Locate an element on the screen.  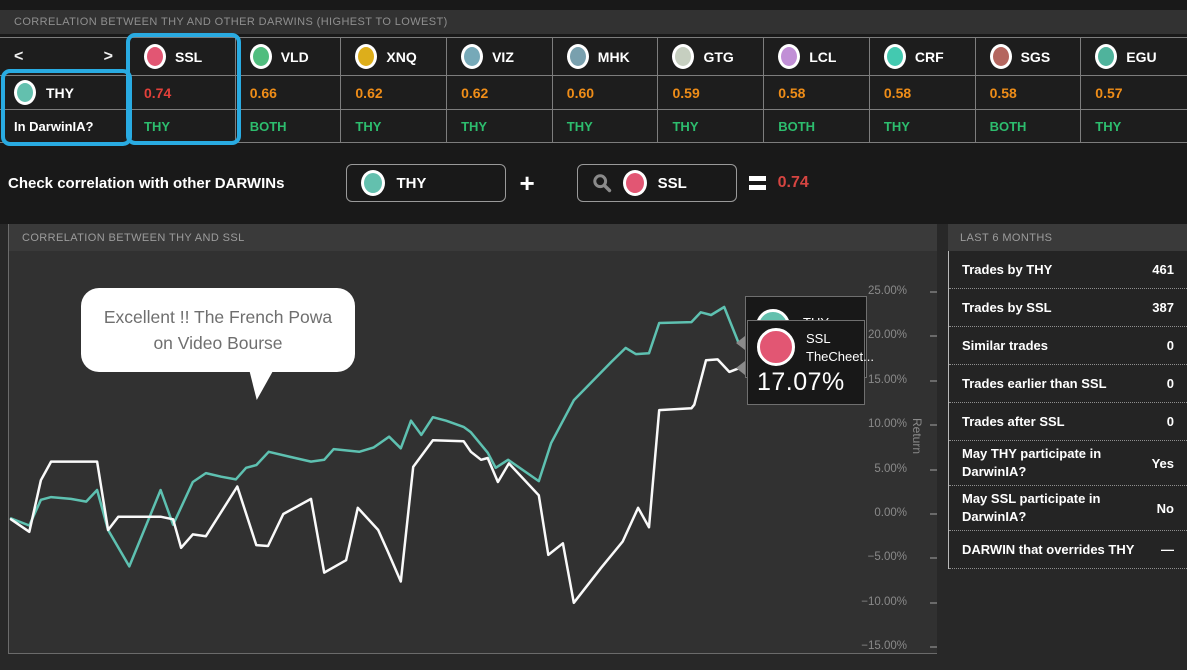
correlation-result: 0.74 is located at coordinates (793, 182).